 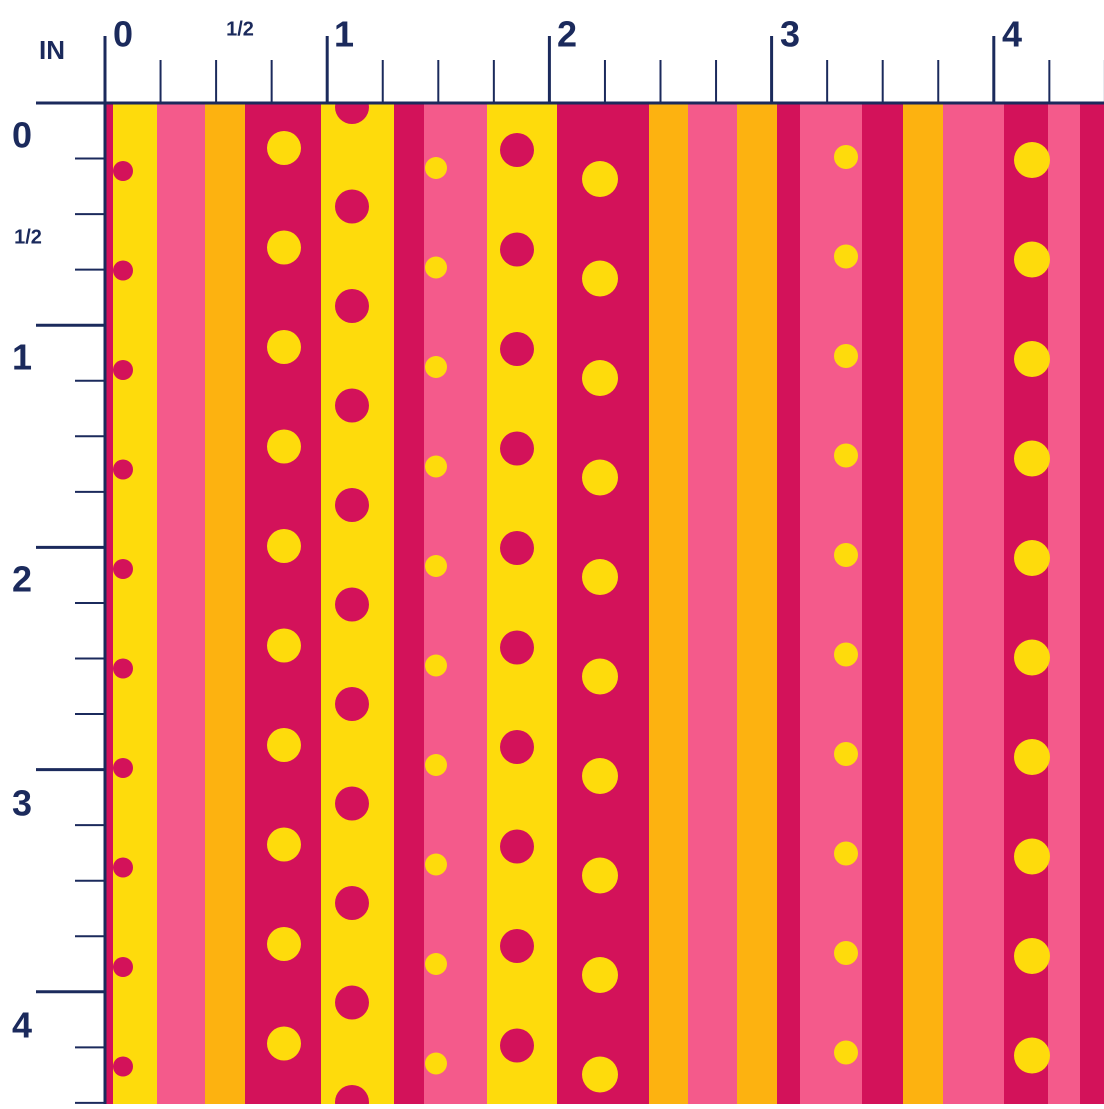 I want to click on ruler-label: 3, so click(x=22, y=803).